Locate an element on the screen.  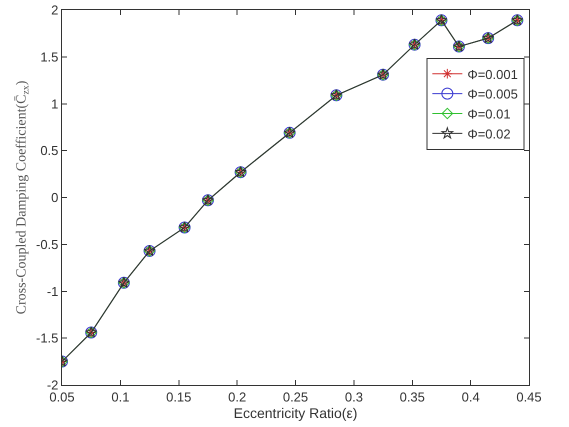
legend-label: Φ=0.01 is located at coordinates (489, 114).